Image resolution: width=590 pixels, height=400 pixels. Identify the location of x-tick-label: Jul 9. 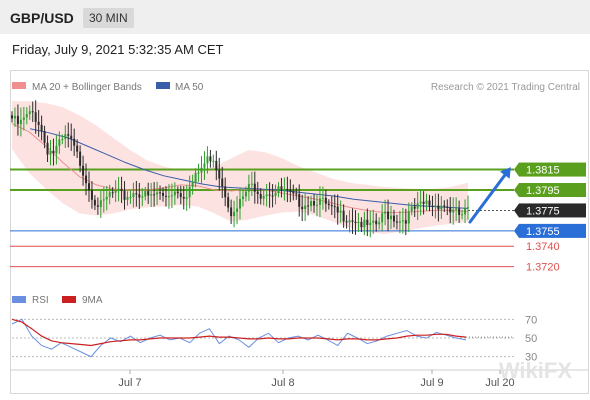
(431, 383).